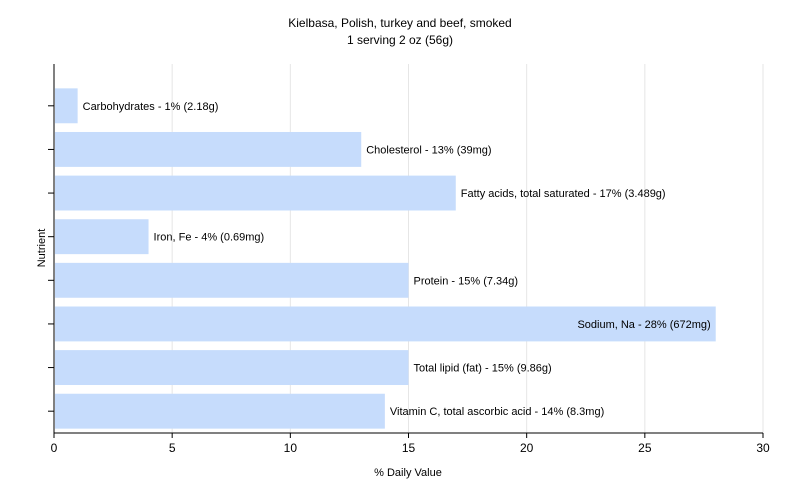  I want to click on bar-label-0: Carbohydrates - 1% (2.18g), so click(151, 107).